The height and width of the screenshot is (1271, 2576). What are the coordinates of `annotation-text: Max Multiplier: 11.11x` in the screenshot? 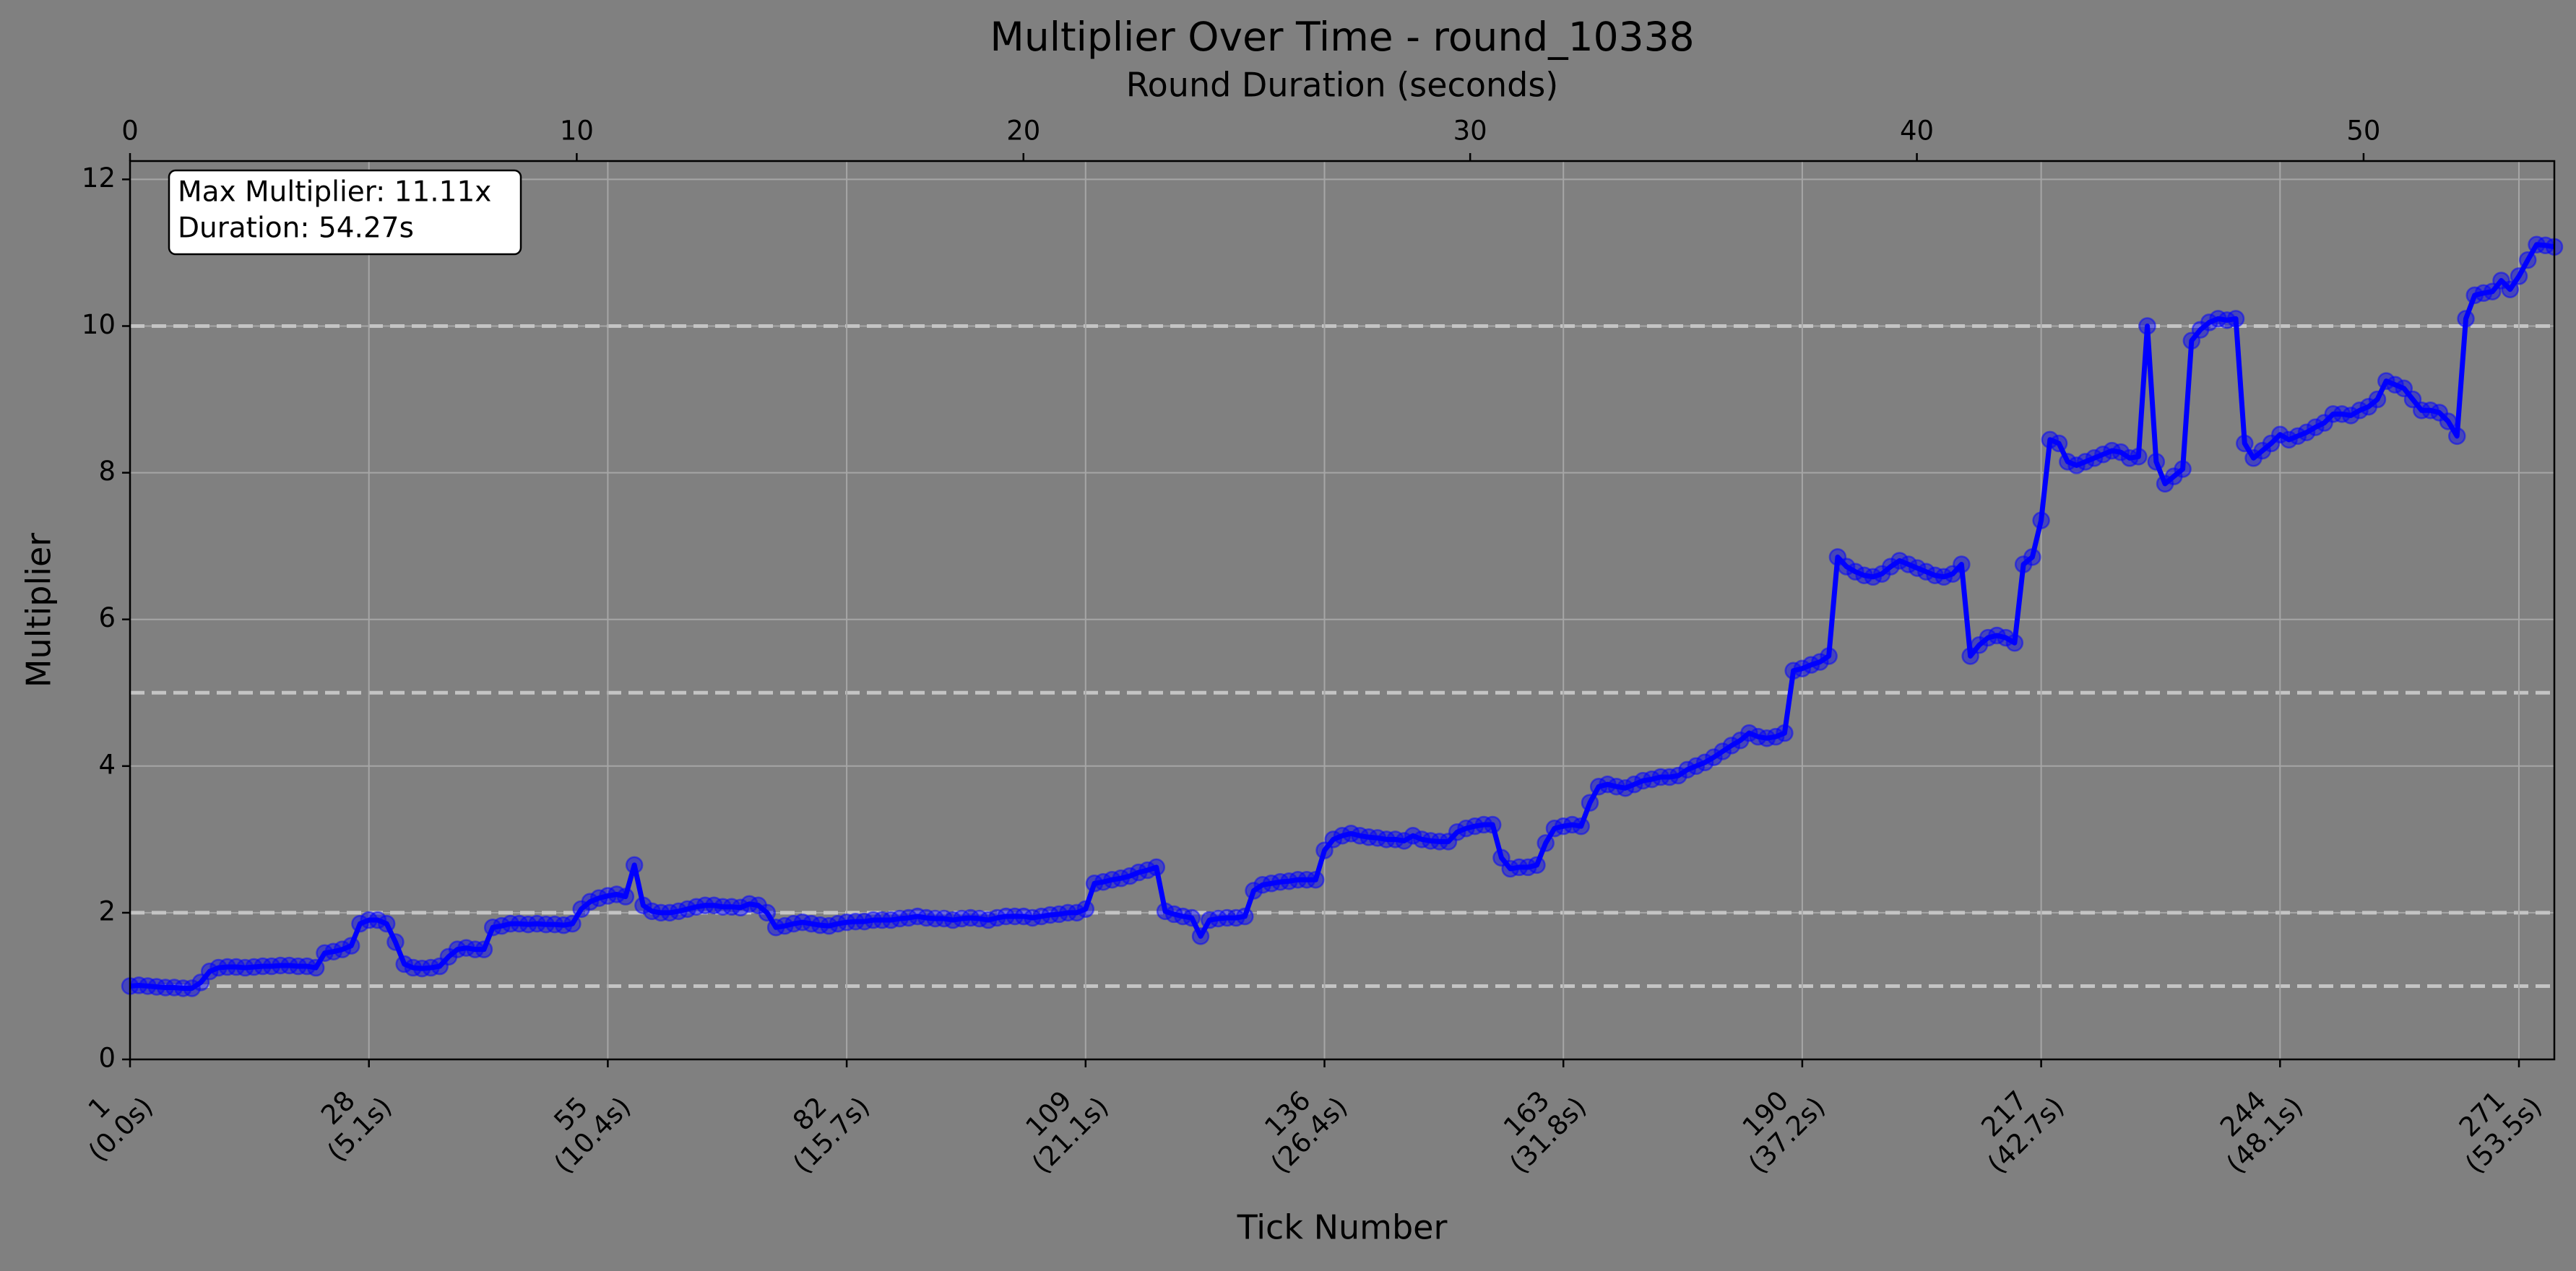 It's located at (334, 192).